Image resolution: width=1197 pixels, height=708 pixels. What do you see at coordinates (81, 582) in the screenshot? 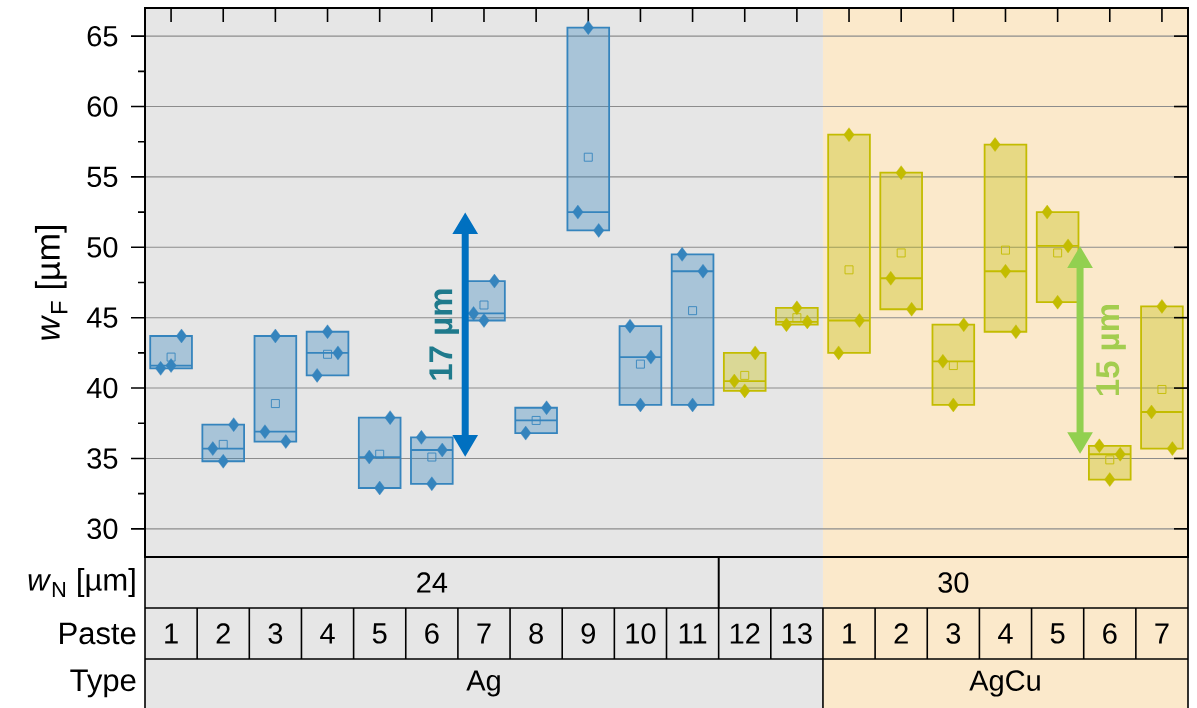
I see `text: w$_{N}$ [µm]` at bounding box center [81, 582].